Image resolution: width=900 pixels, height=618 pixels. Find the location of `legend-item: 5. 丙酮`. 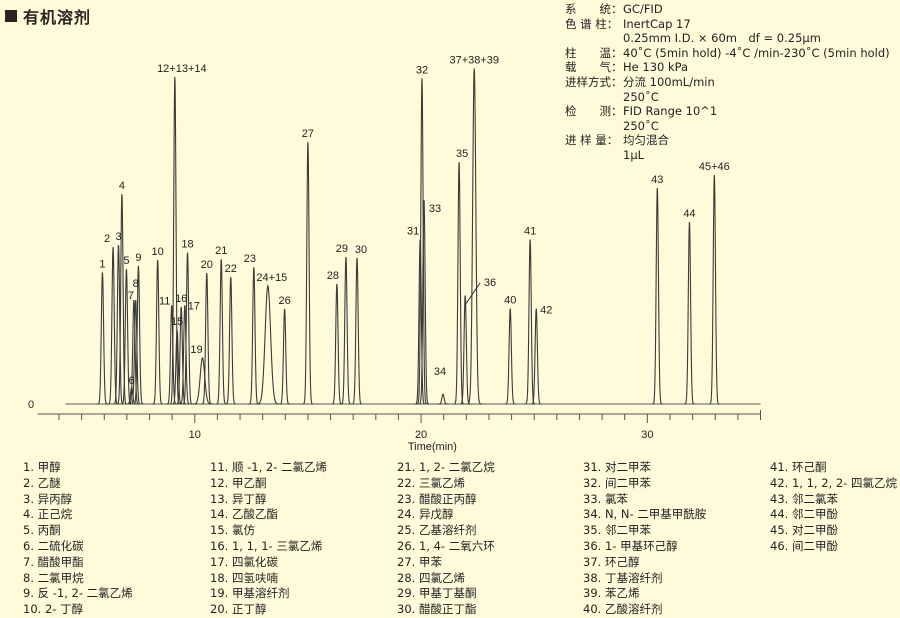

legend-item: 5. 丙酮 is located at coordinates (42, 530).